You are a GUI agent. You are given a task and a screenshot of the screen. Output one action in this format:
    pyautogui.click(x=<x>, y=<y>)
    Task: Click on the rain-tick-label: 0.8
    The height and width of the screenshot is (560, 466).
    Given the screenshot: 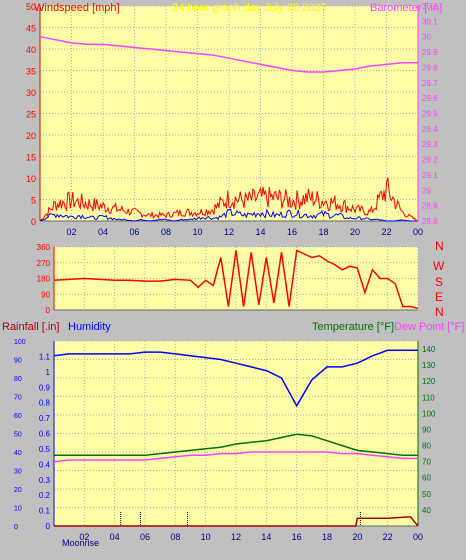 What is the action you would take?
    pyautogui.click(x=45, y=403)
    